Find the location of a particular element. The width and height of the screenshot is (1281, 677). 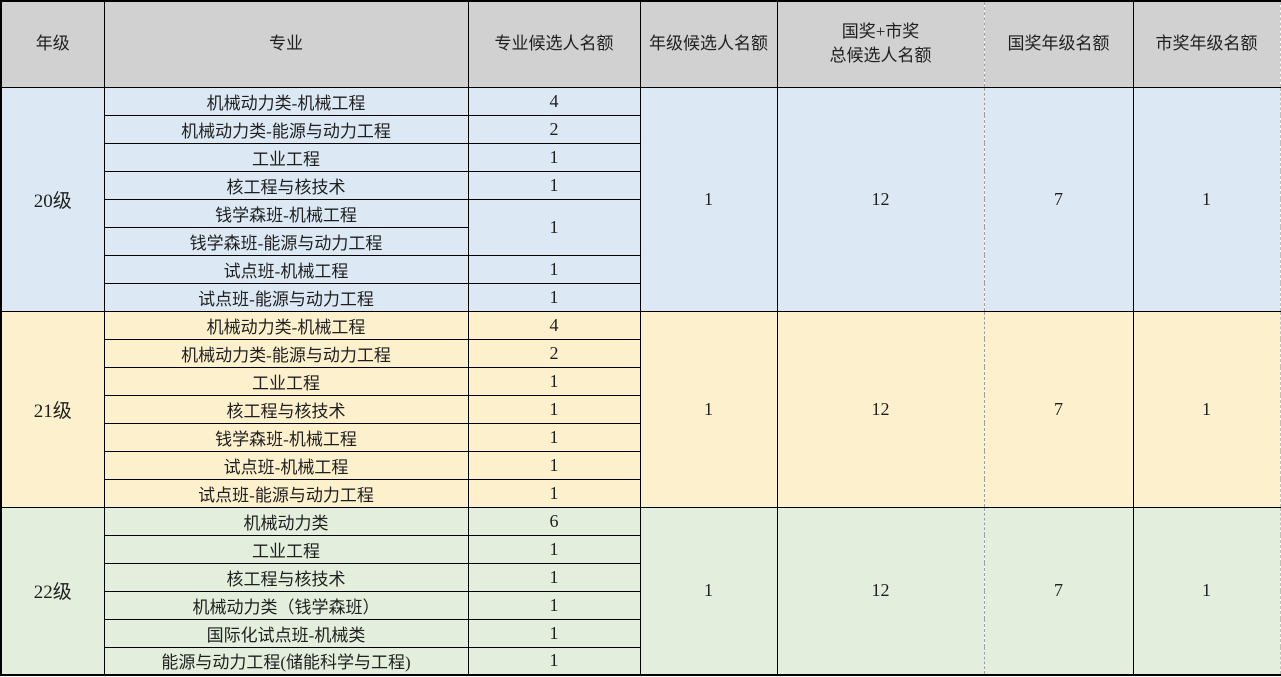

header-major-quota: 专业候选人名额 is located at coordinates (554, 44).